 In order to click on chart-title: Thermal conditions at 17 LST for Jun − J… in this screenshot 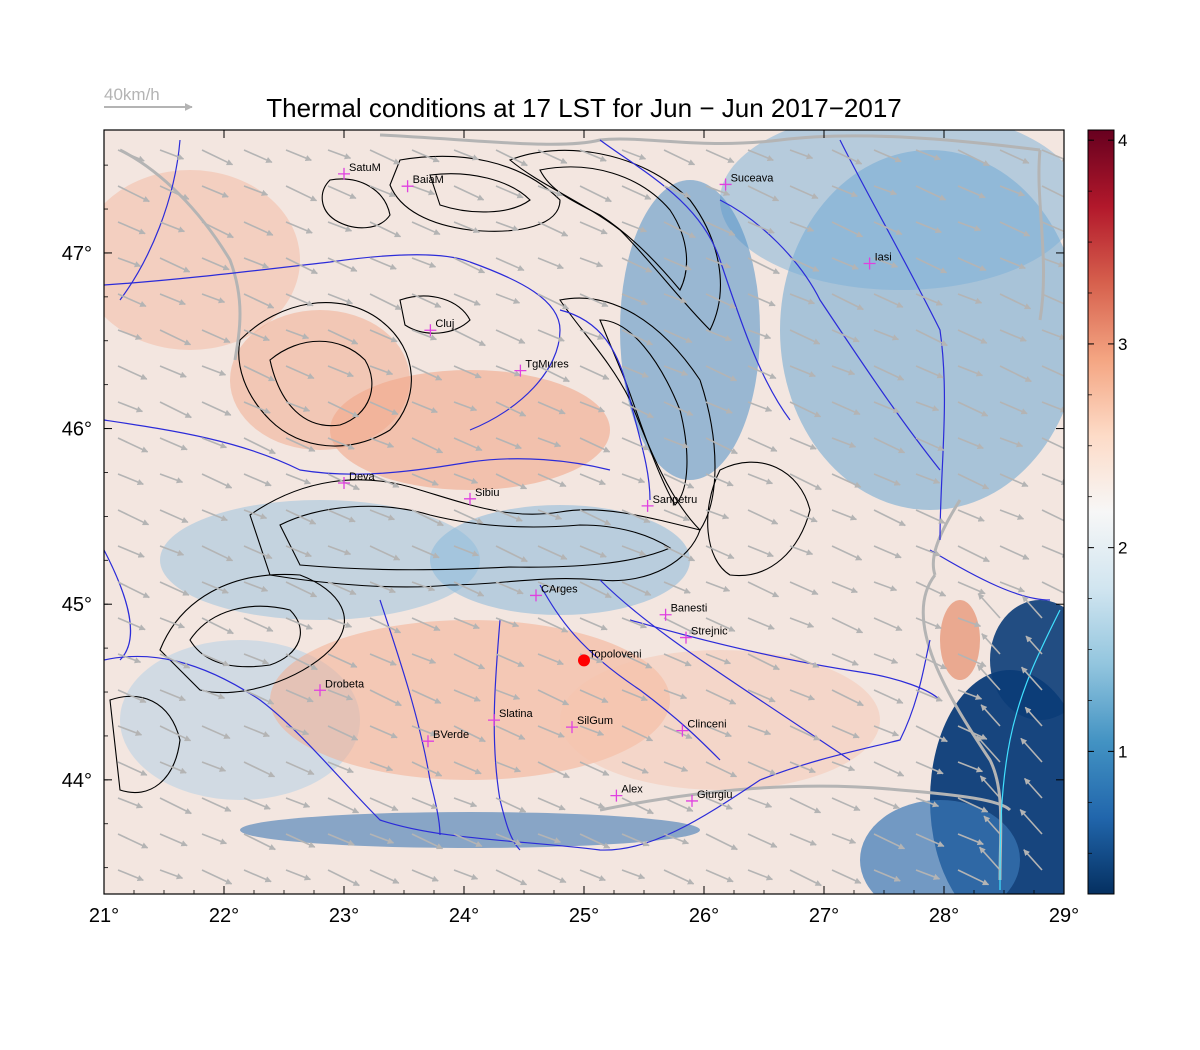, I will do `click(584, 108)`.